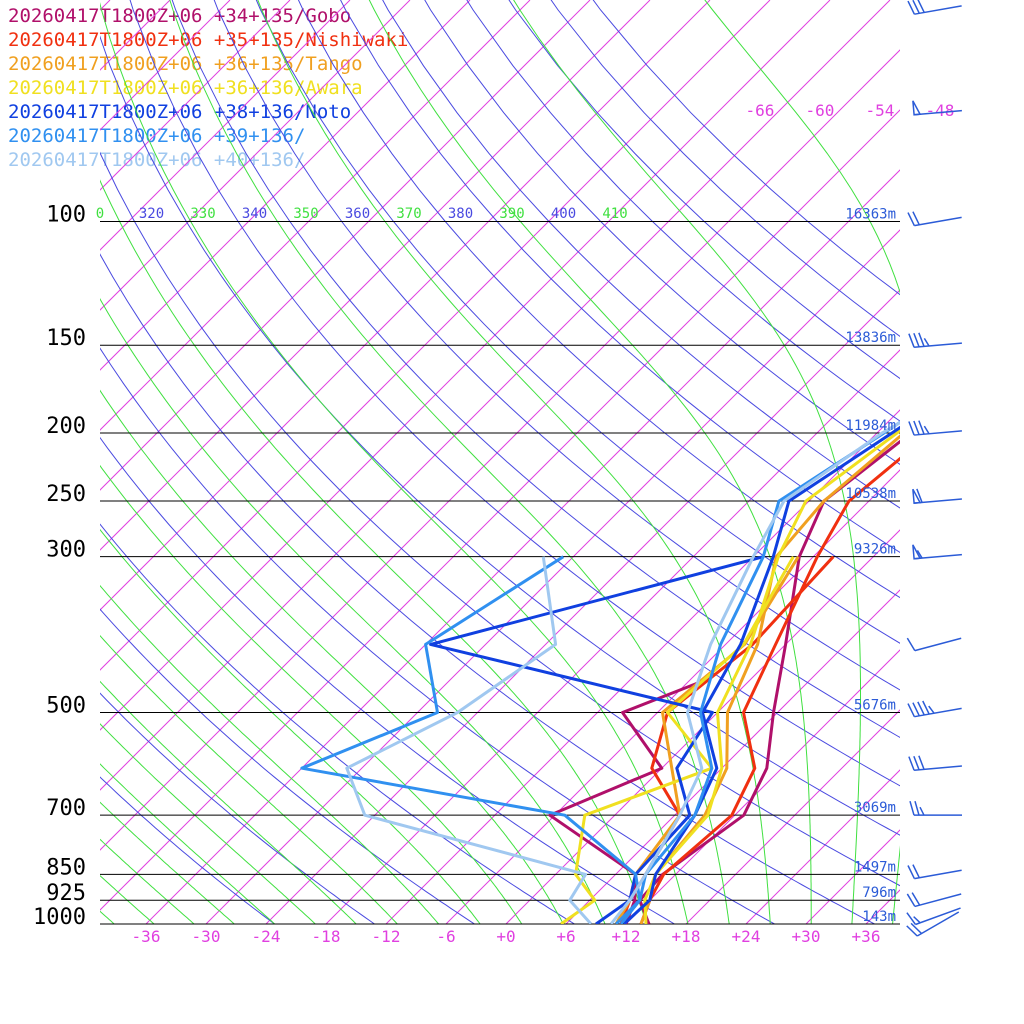 Image resolution: width=1024 pixels, height=1024 pixels. I want to click on height-label: 11984m, so click(870, 426).